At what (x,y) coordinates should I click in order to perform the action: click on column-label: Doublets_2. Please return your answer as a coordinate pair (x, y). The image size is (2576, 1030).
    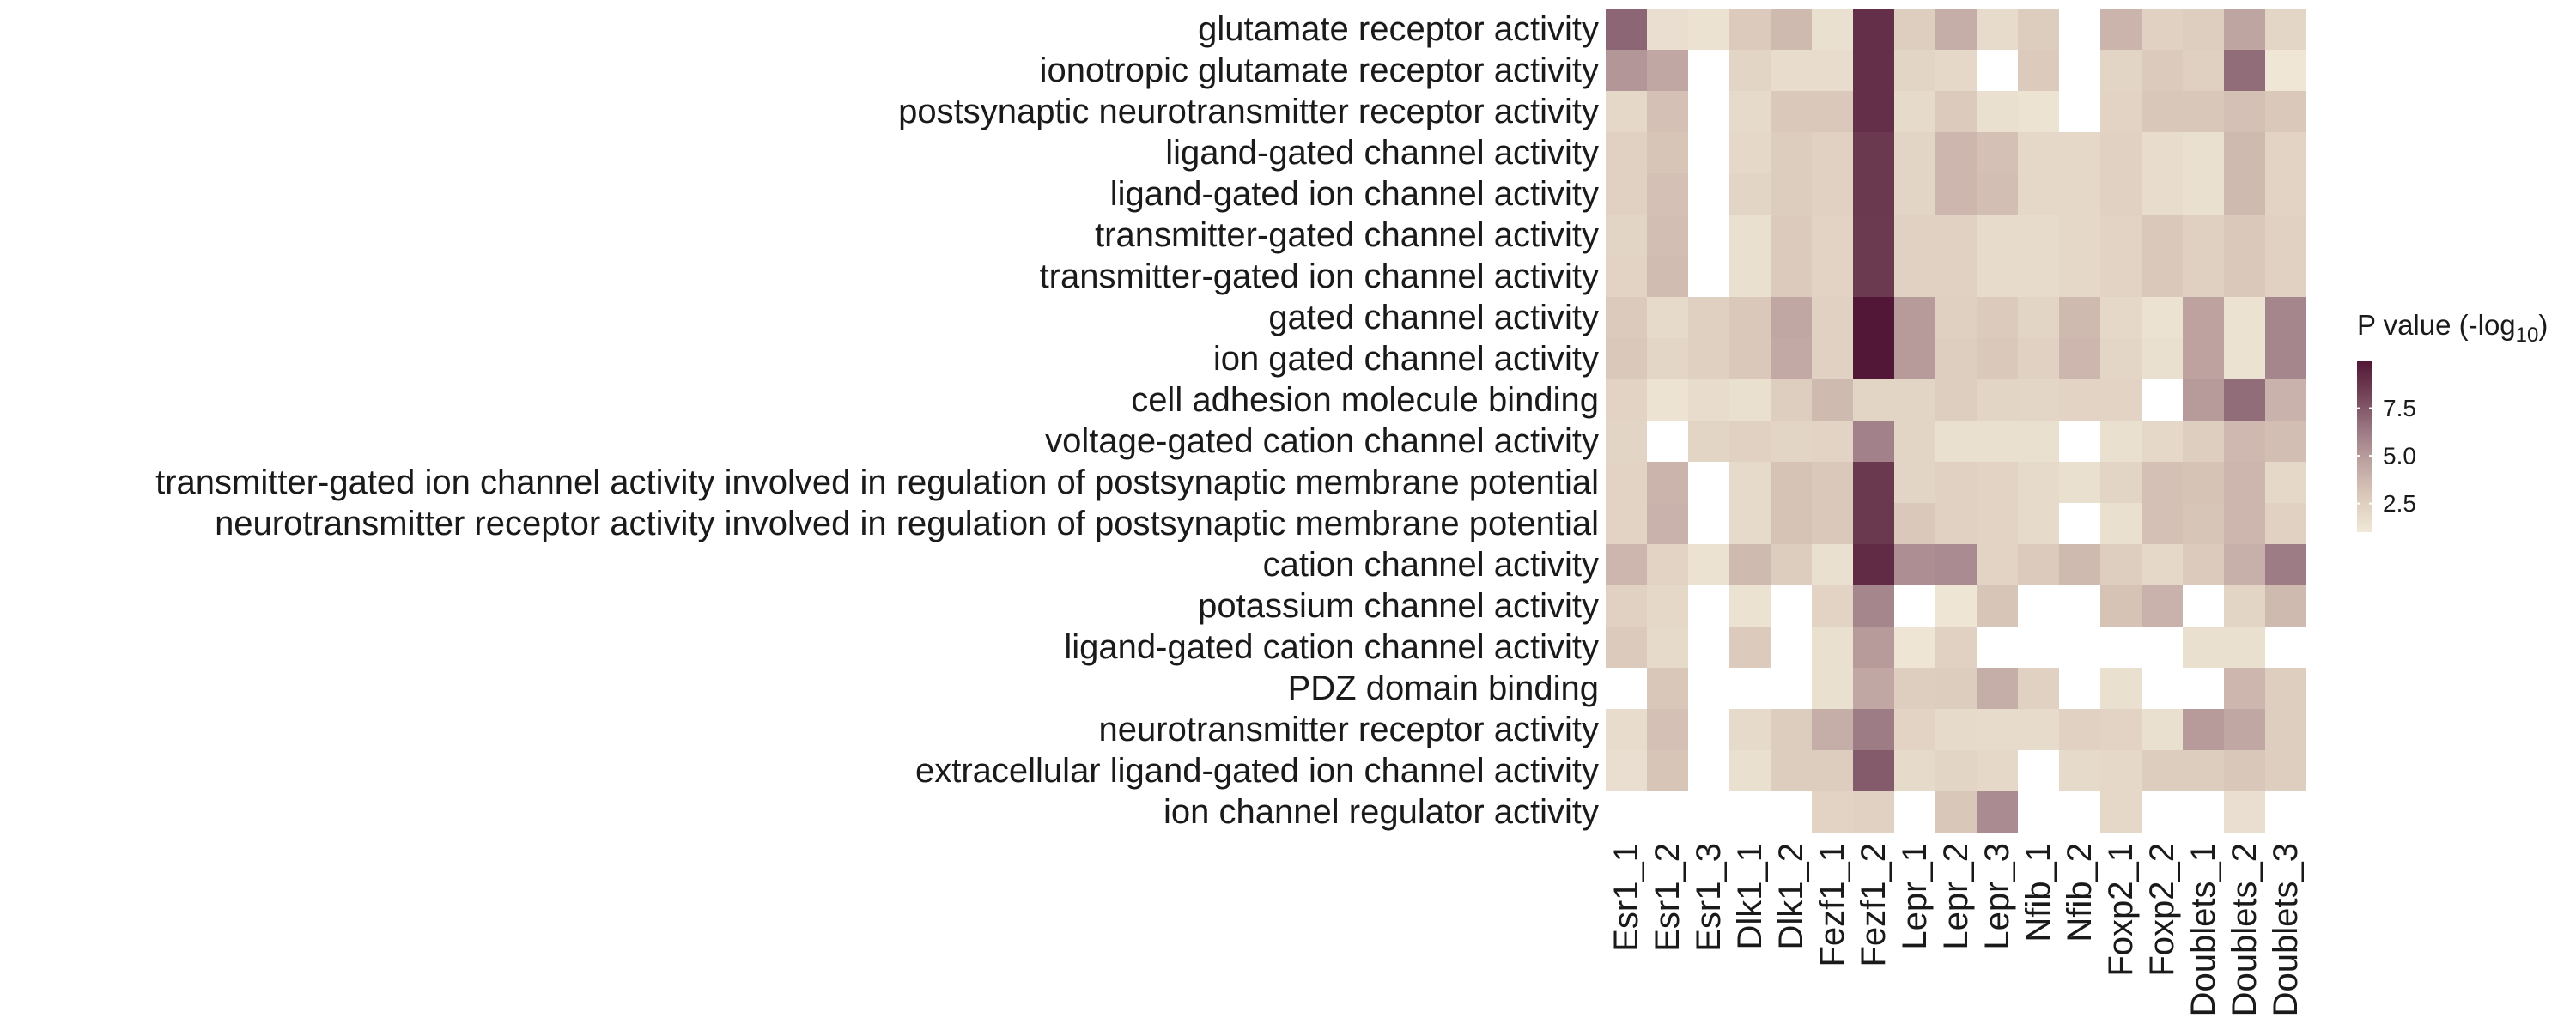
    Looking at the image, I should click on (2244, 929).